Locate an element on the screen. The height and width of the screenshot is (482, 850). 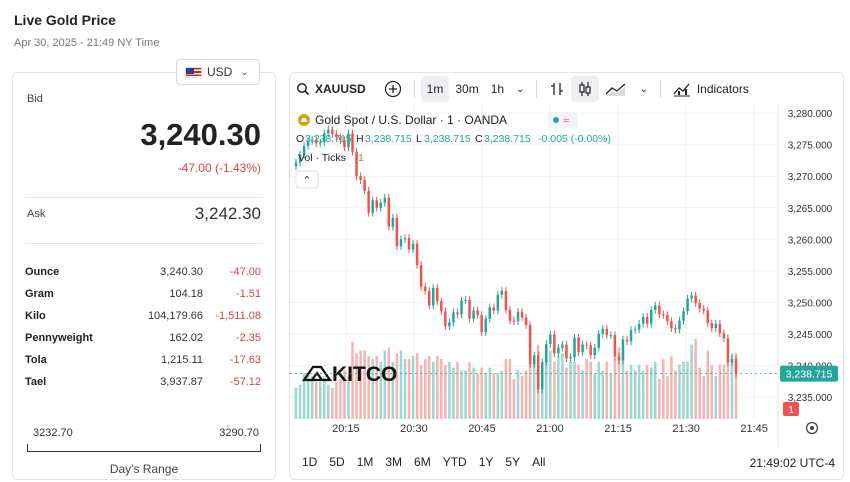
indicators-button: Indicators is located at coordinates (711, 89).